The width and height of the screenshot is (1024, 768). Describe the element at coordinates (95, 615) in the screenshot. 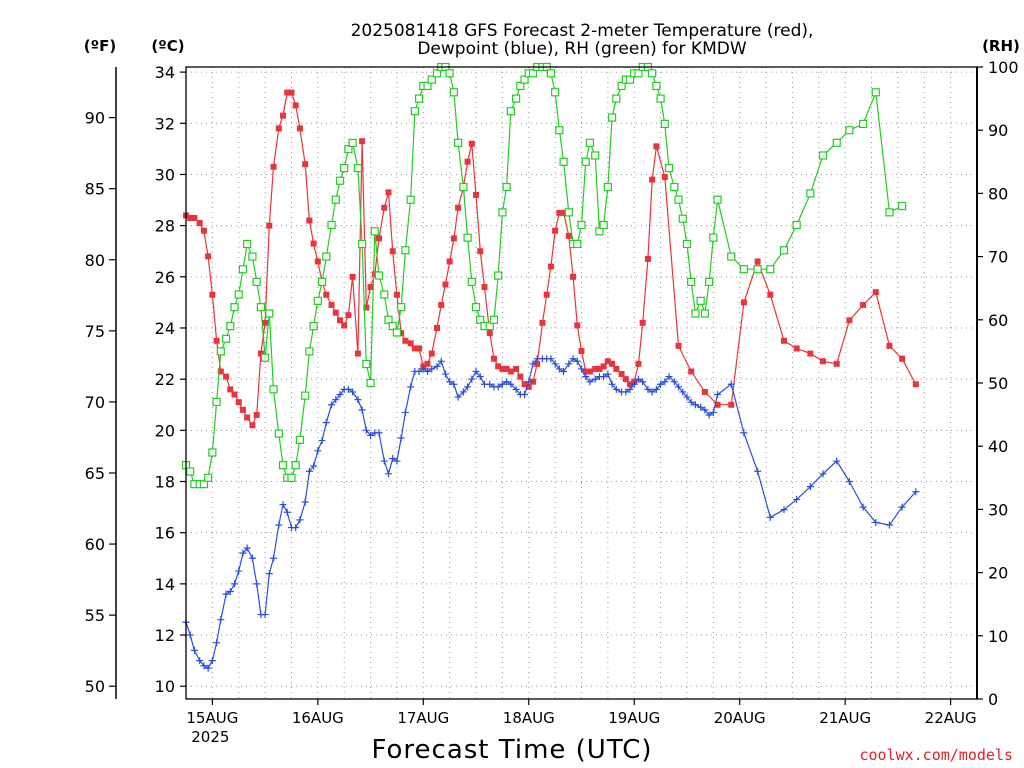

I see `fahrenheit-tick-label: 55` at that location.